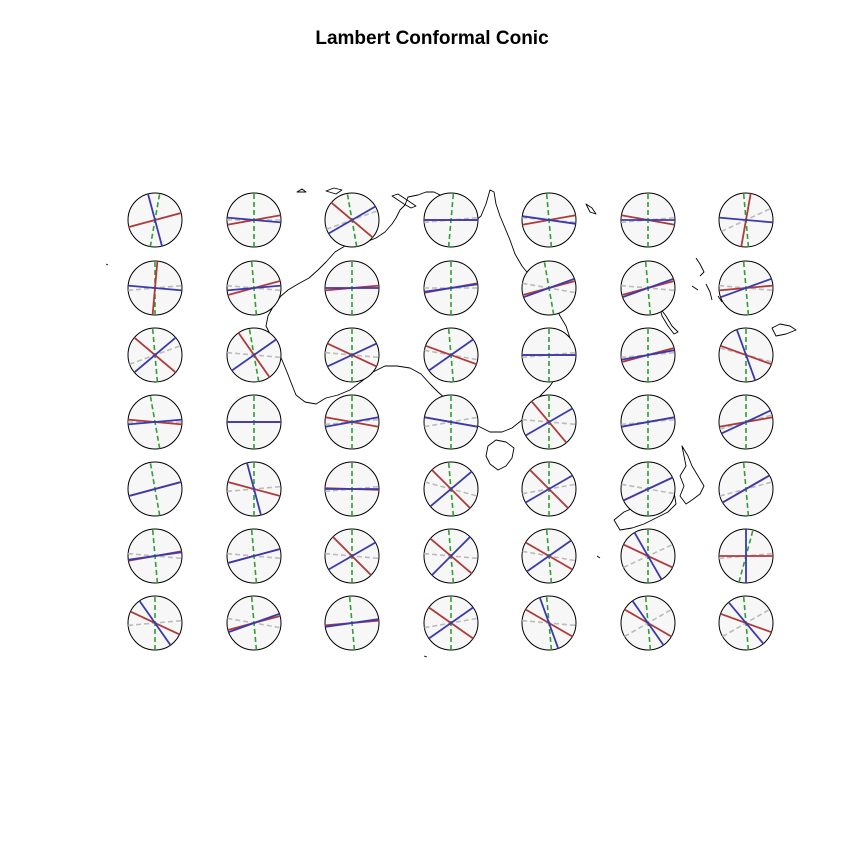 Image resolution: width=864 pixels, height=864 pixels. I want to click on coastline-new-guinea, so click(404, 201).